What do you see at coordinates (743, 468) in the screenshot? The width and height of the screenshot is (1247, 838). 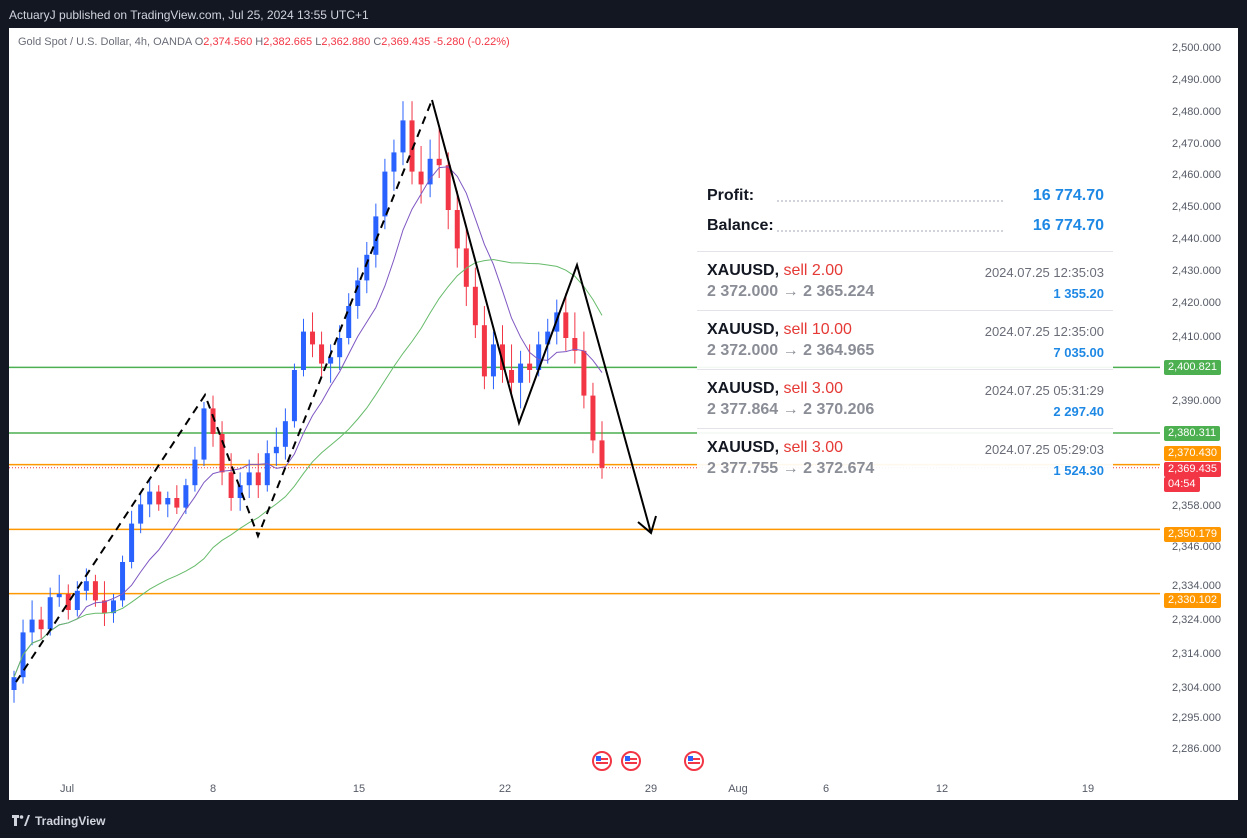 I see `trade-entry: 2 377.755` at bounding box center [743, 468].